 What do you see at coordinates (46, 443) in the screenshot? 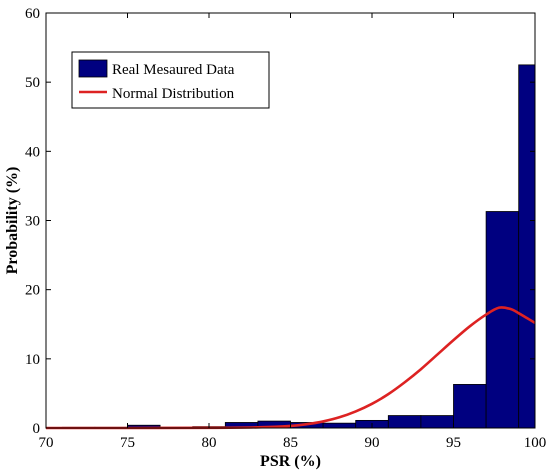
I see `x-tick-label: 70` at bounding box center [46, 443].